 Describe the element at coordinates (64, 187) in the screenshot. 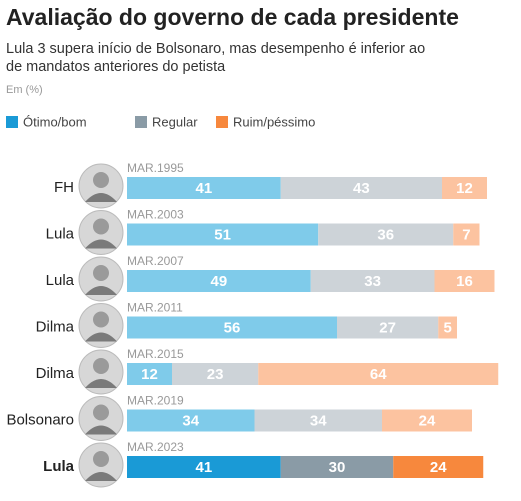

I see `category-label: FH` at that location.